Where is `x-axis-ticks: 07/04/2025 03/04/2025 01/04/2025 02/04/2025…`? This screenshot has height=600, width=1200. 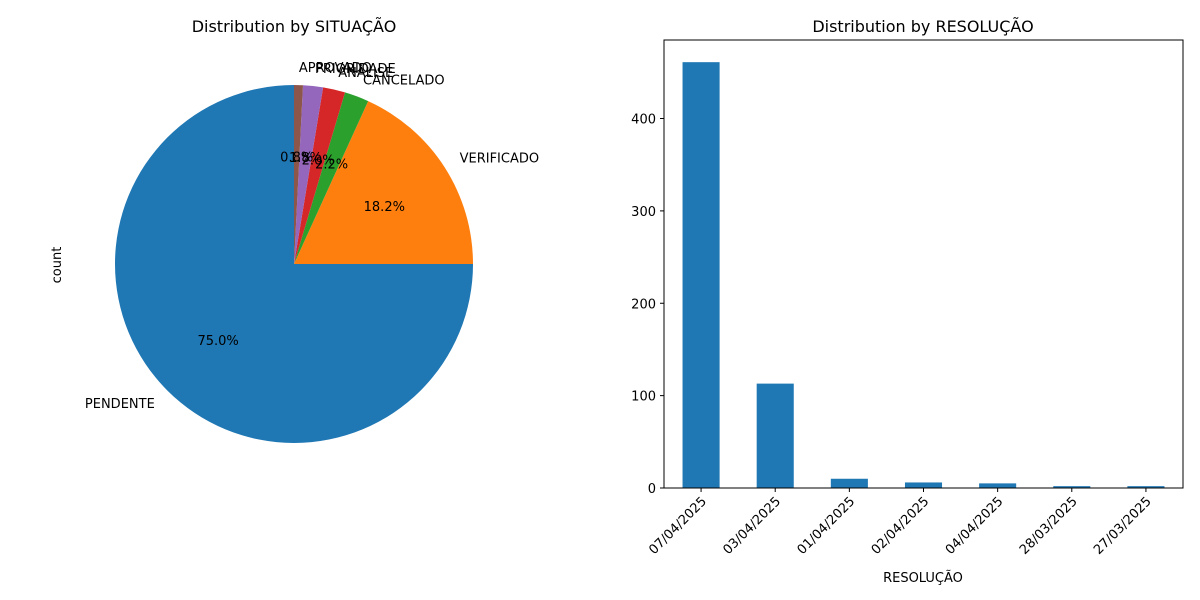
x-axis-ticks: 07/04/2025 03/04/2025 01/04/2025 02/04/2025… is located at coordinates (900, 523).